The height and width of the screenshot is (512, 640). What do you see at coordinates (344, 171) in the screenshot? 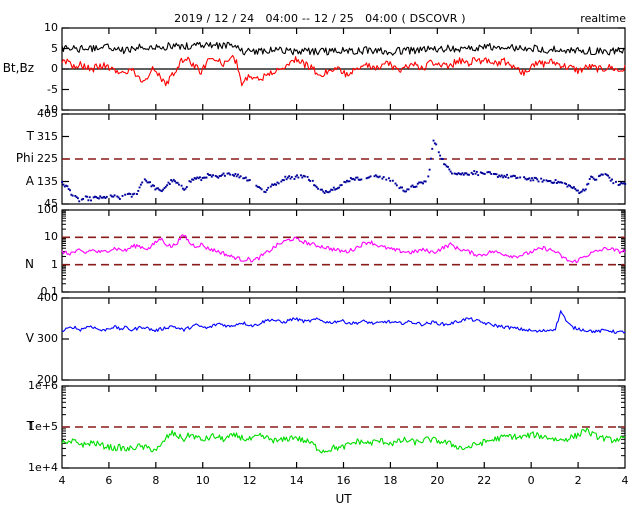
I see `phi-series-Phi` at bounding box center [344, 171].